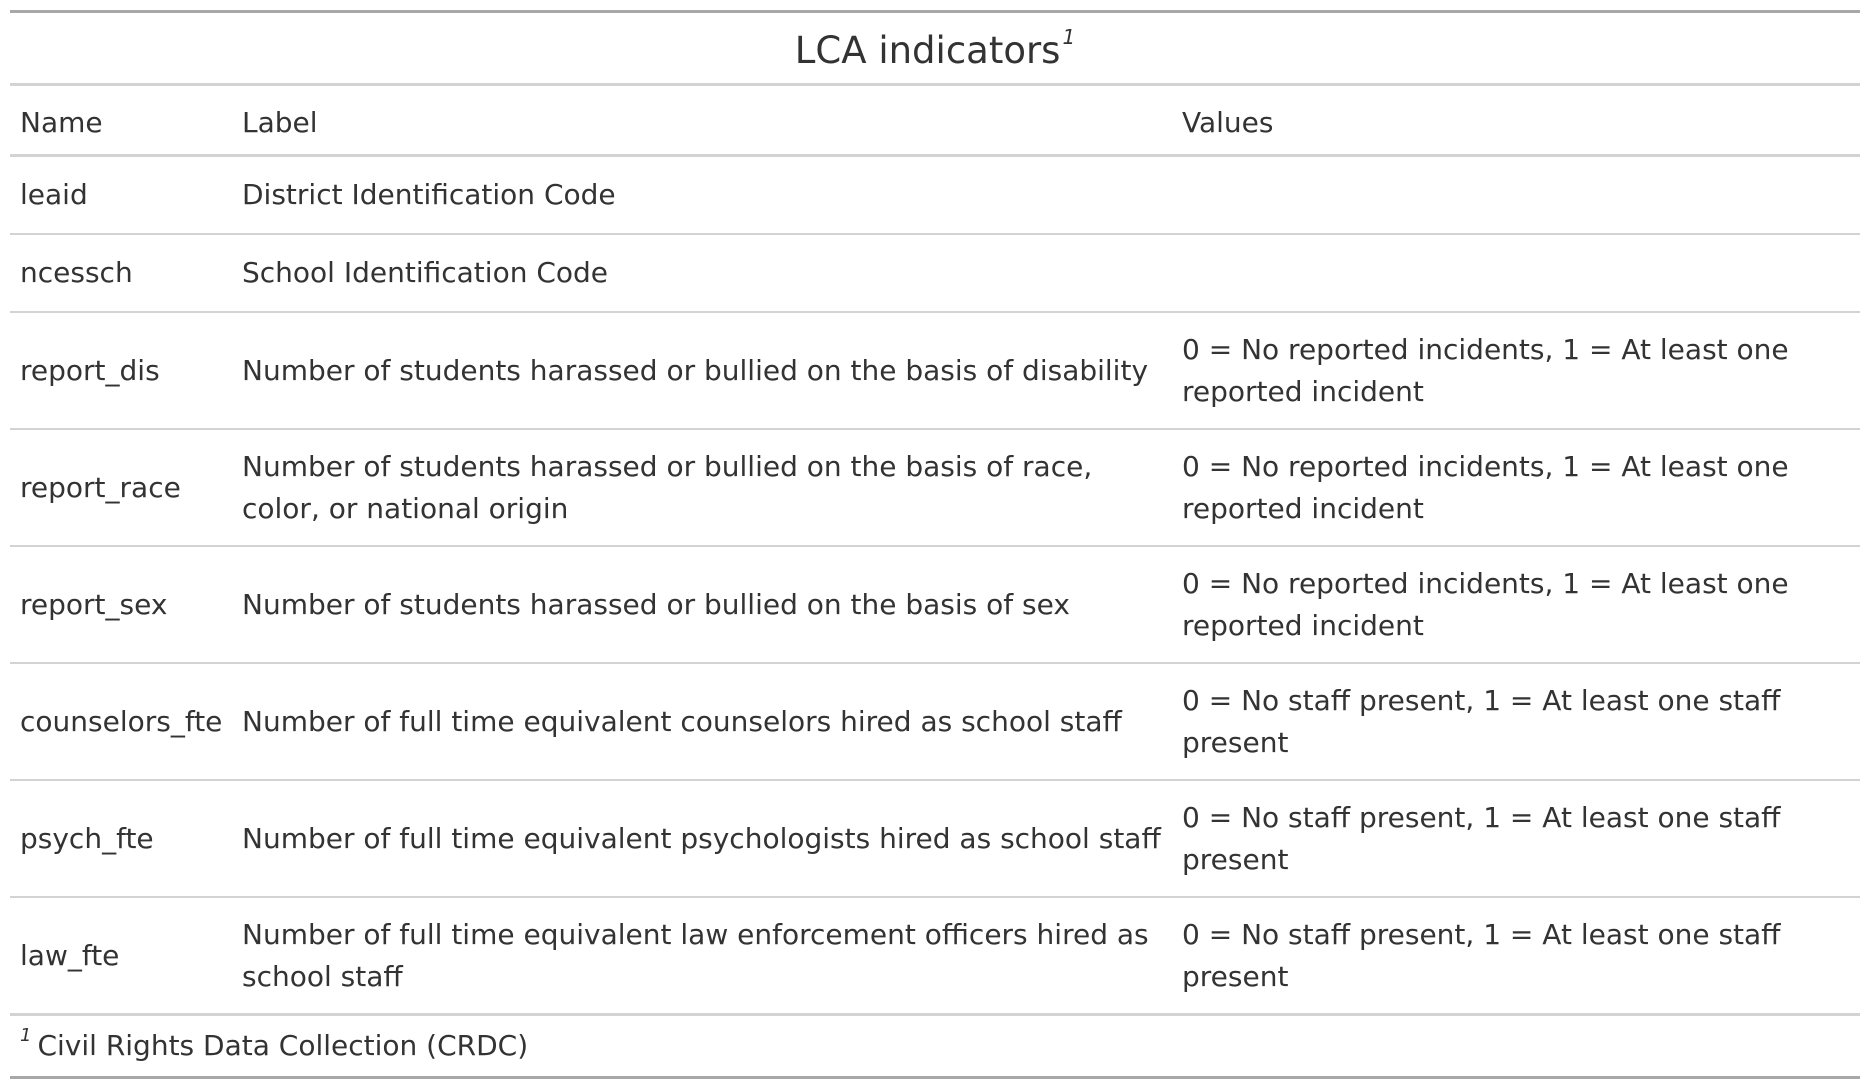 The width and height of the screenshot is (1868, 1084). I want to click on column-header-label: Label, so click(702, 120).